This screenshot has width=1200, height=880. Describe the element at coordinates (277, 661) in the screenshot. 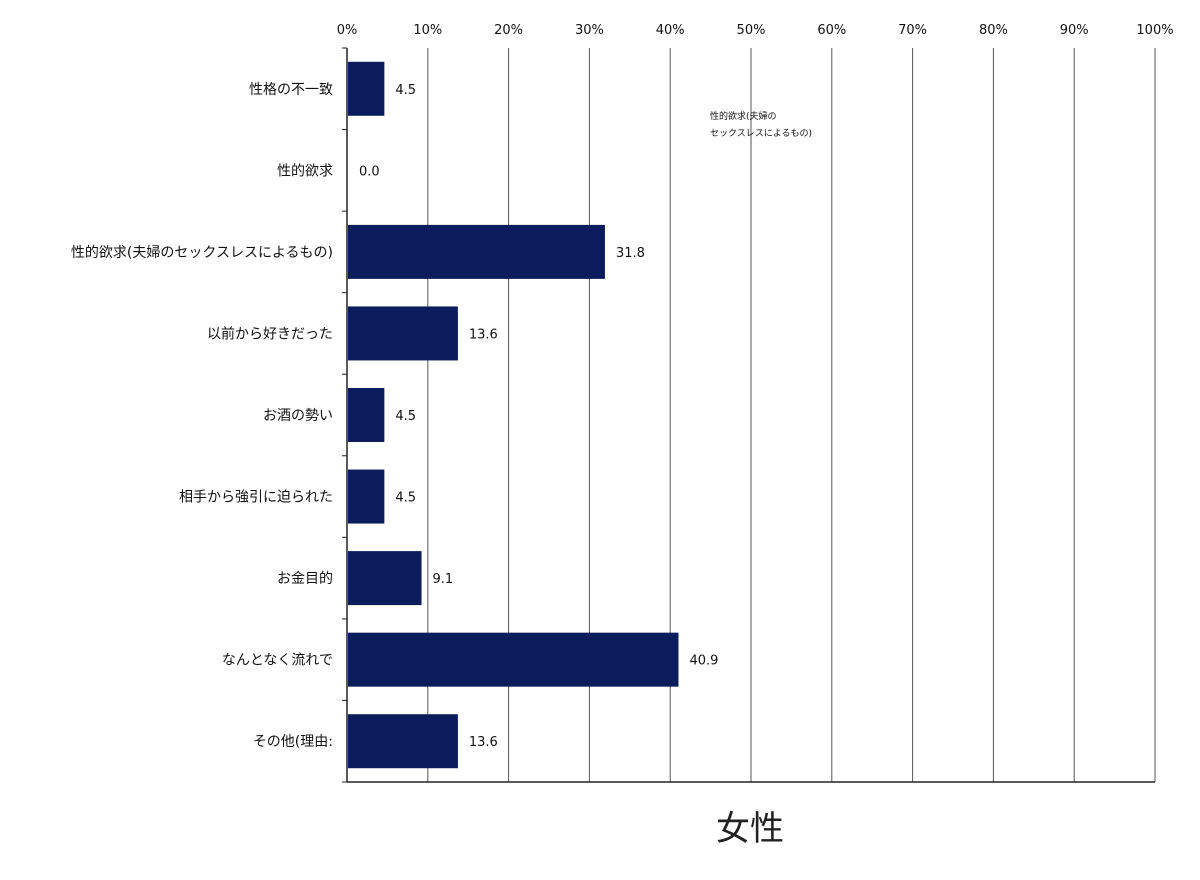

I see `category-label: なんとなく流れで` at that location.